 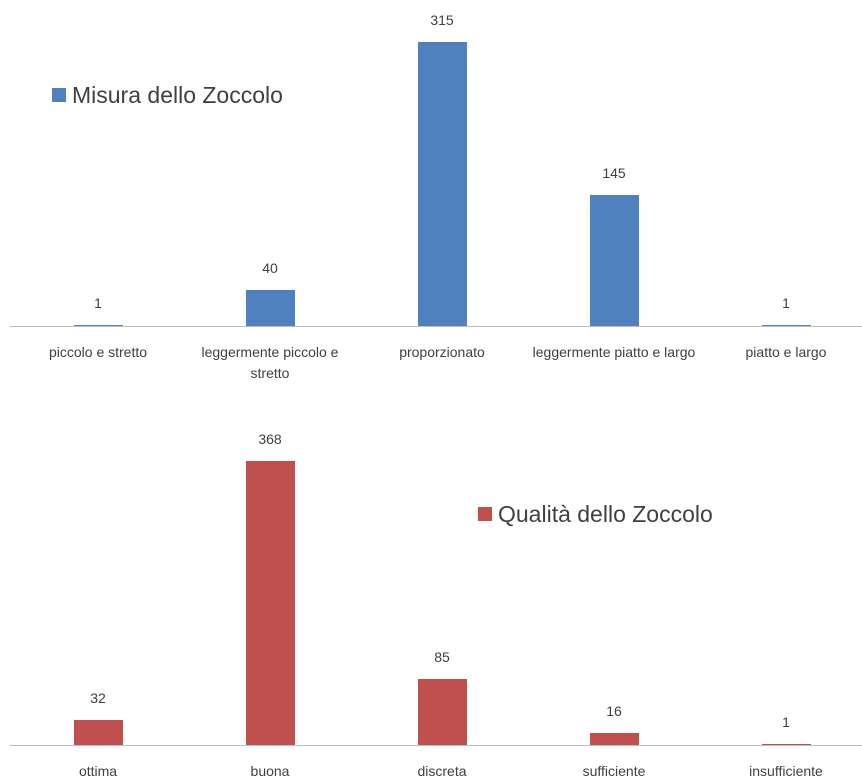 I want to click on data-label: 32, so click(x=98, y=698).